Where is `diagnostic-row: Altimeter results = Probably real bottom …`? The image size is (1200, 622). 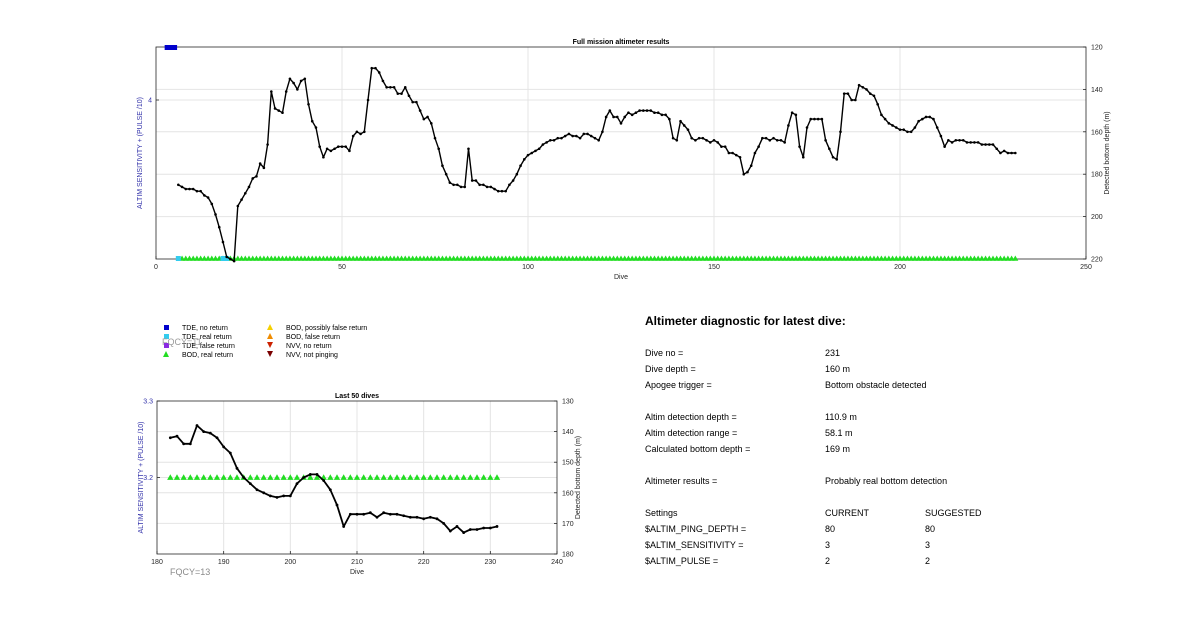
diagnostic-row: Altimeter results = Probably real bottom … is located at coordinates (905, 482).